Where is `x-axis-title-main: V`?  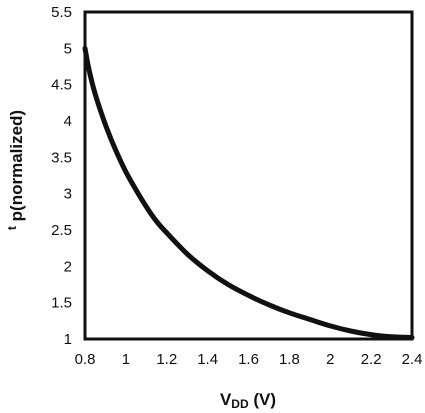 x-axis-title-main: V is located at coordinates (226, 399).